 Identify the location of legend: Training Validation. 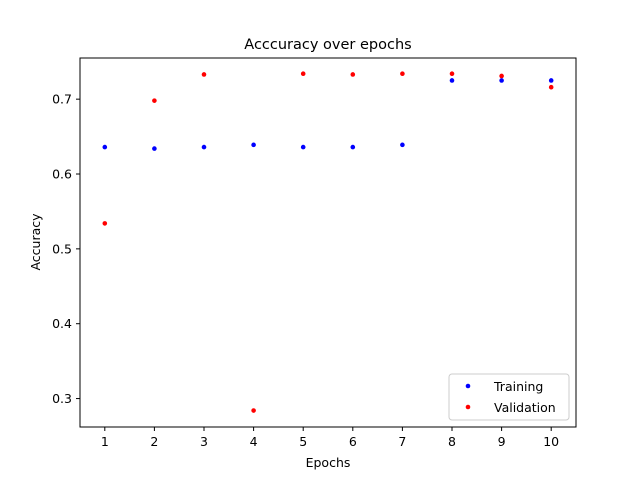
(509, 397).